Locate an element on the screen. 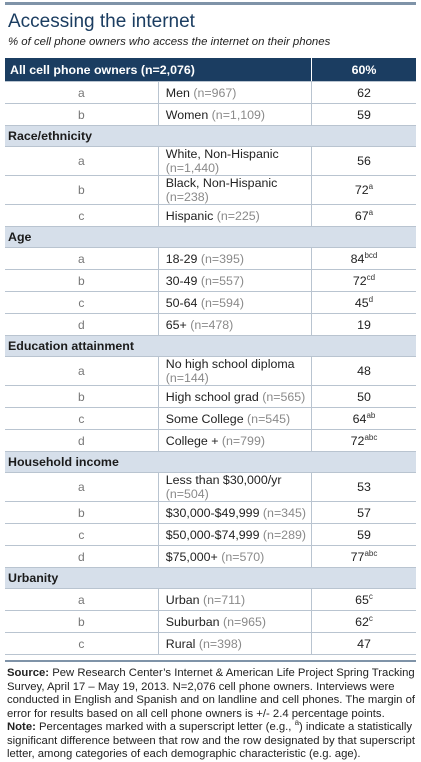  row-label-text: Women is located at coordinates (187, 114).